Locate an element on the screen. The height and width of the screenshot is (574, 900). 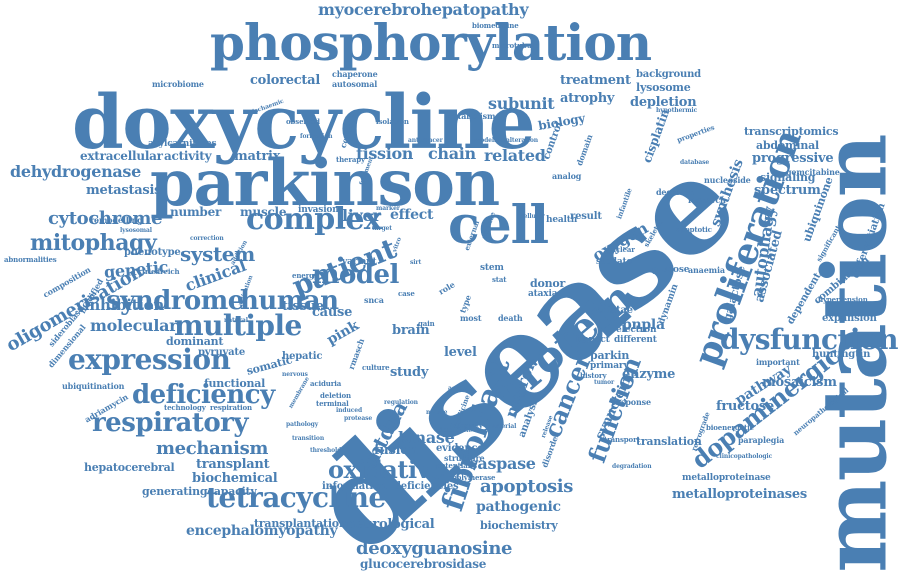
word-gemcitabine: gemcitabine is located at coordinates (813, 172).